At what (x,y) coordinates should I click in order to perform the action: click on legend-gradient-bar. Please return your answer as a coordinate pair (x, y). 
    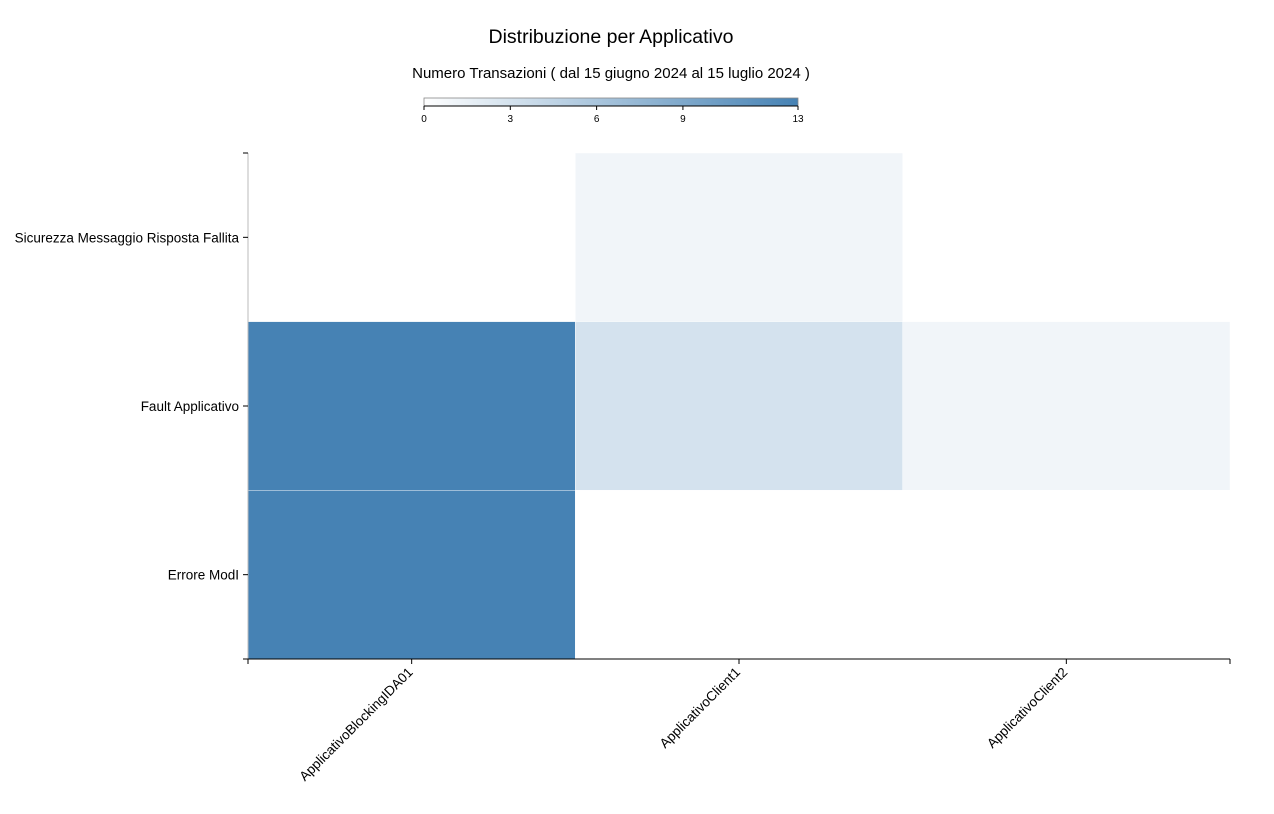
    Looking at the image, I should click on (611, 102).